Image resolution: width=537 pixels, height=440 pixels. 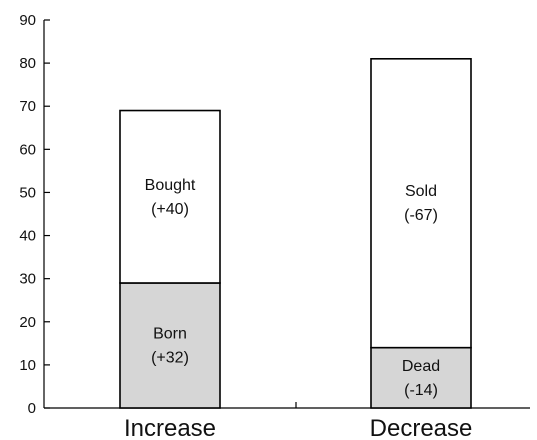 What do you see at coordinates (27, 63) in the screenshot?
I see `y-tick-label: 80` at bounding box center [27, 63].